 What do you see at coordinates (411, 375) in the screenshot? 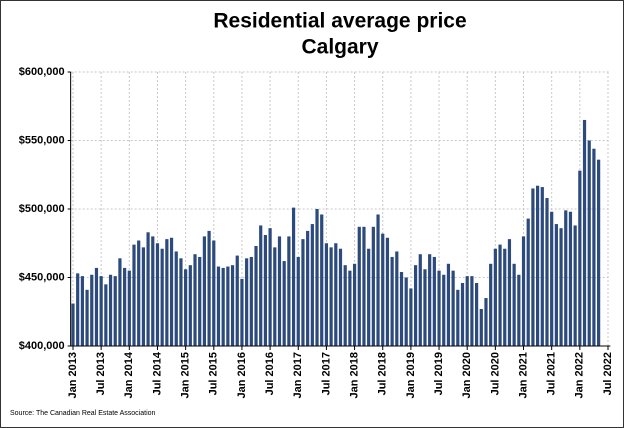
I see `x-tick-label: Jan 2019` at bounding box center [411, 375].